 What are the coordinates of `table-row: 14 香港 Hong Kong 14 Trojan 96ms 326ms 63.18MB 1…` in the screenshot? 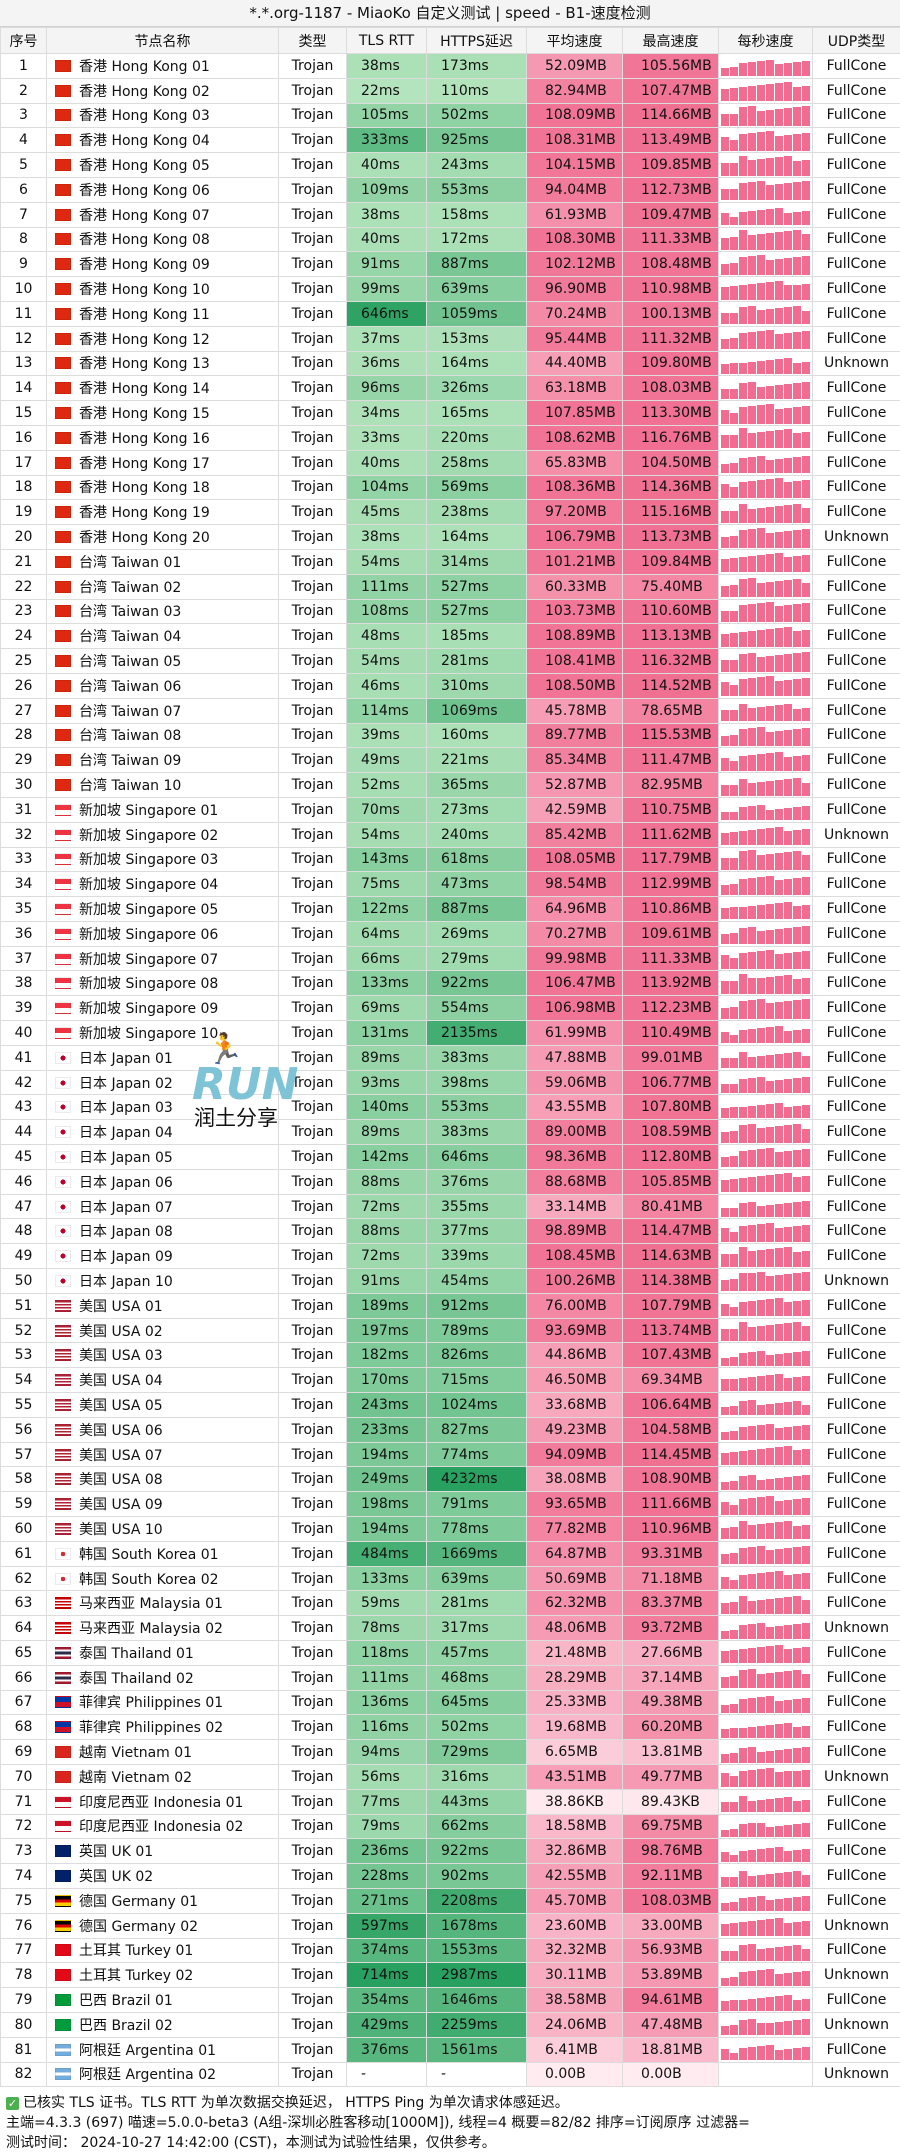 It's located at (450, 388).